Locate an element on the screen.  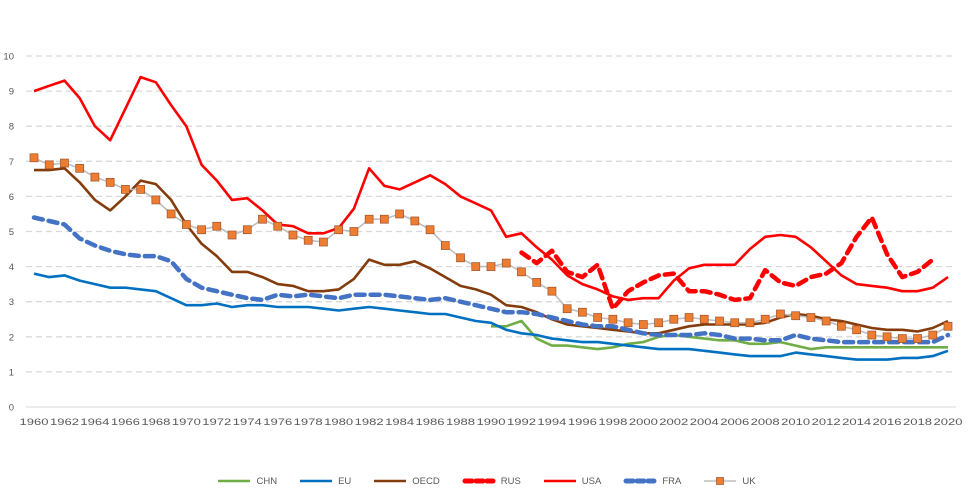
x-tick-label: 1988 is located at coordinates (460, 422).